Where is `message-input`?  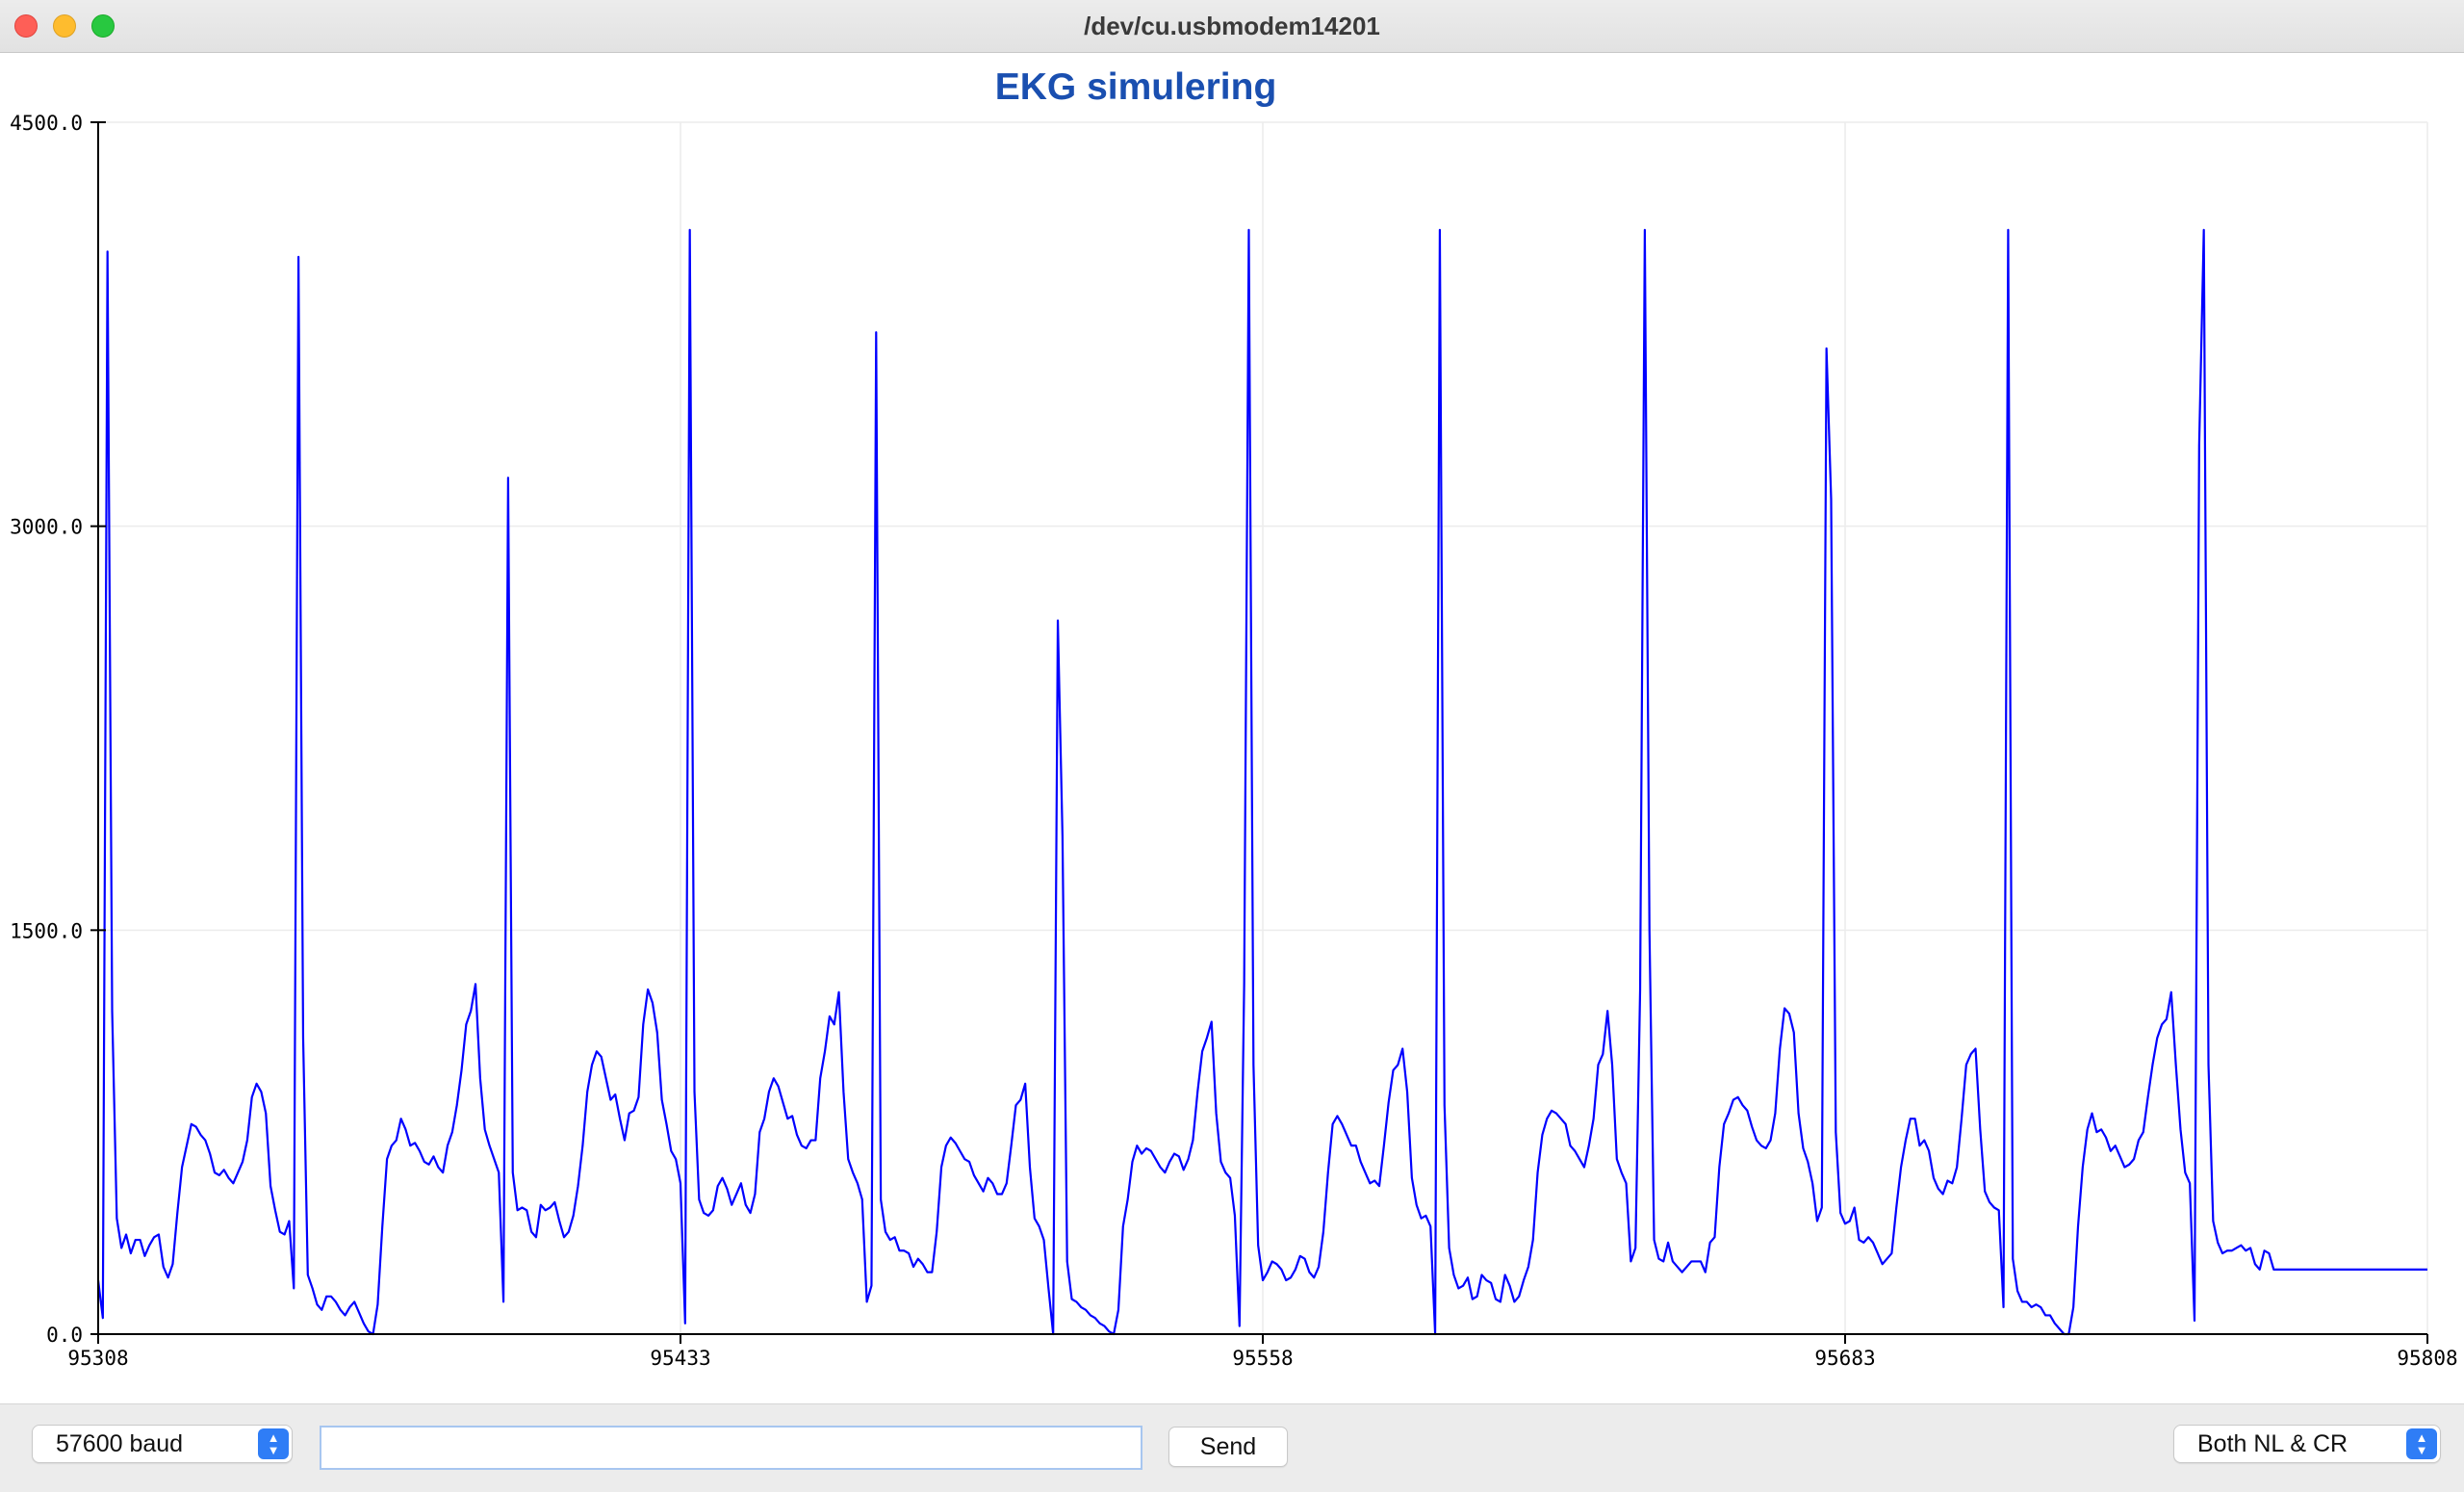 message-input is located at coordinates (731, 1448).